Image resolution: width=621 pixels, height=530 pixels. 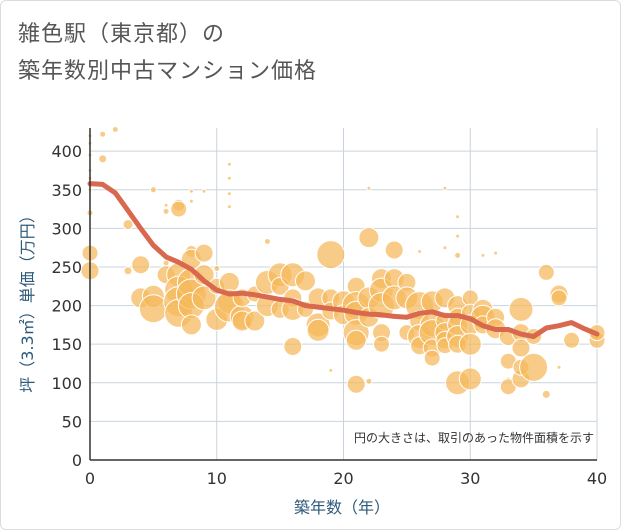 What do you see at coordinates (66, 267) in the screenshot?
I see `y-tick-label: 250` at bounding box center [66, 267].